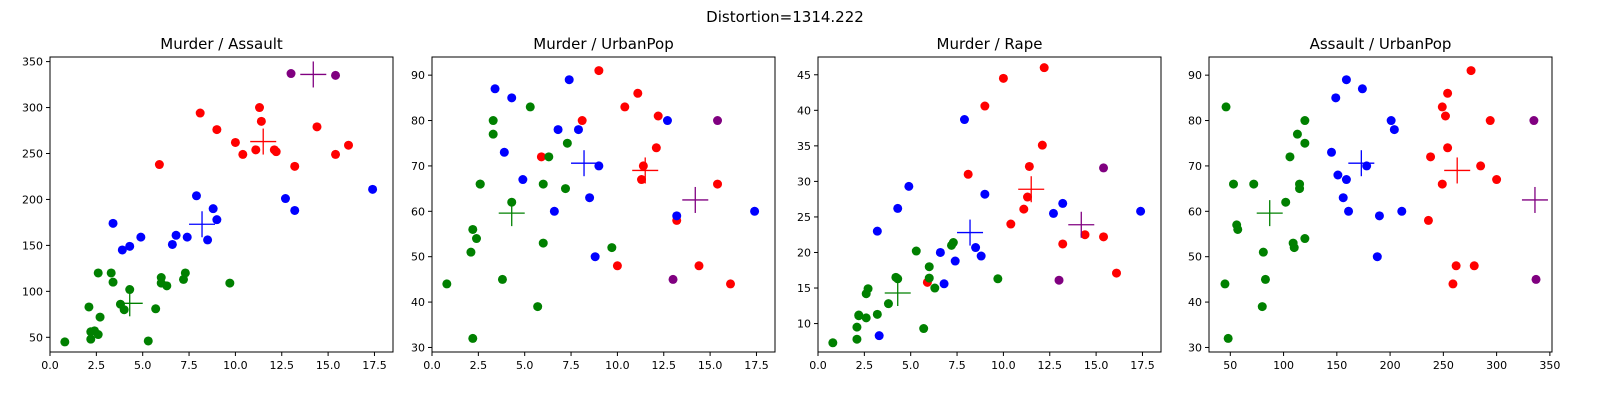  Describe the element at coordinates (785, 17) in the screenshot. I see `figure-suptitle: Distortion=1314.222` at that location.